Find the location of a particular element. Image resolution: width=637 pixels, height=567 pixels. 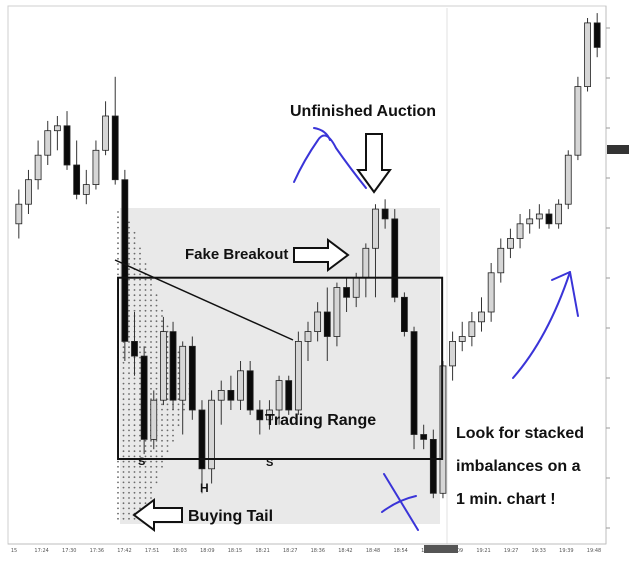

stacked-imbalance-line-2: imbalances on a is located at coordinates (518, 466).